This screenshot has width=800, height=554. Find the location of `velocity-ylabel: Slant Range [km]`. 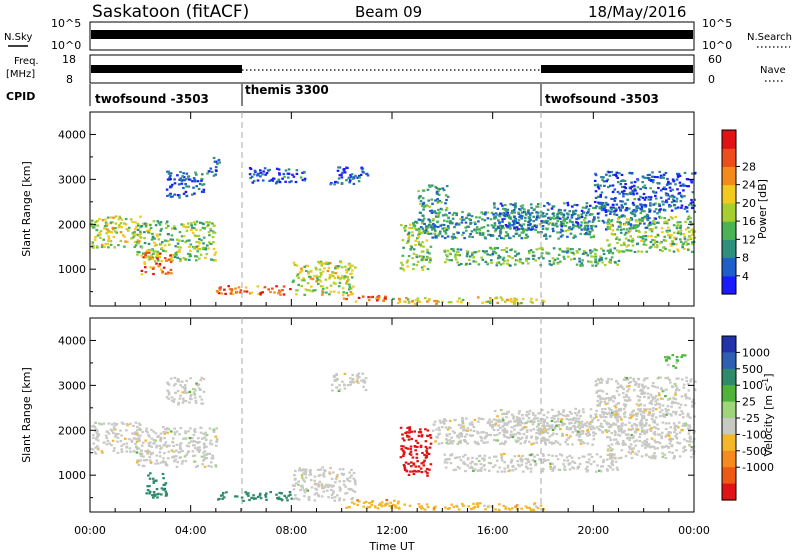

velocity-ylabel: Slant Range [km] is located at coordinates (26, 415).